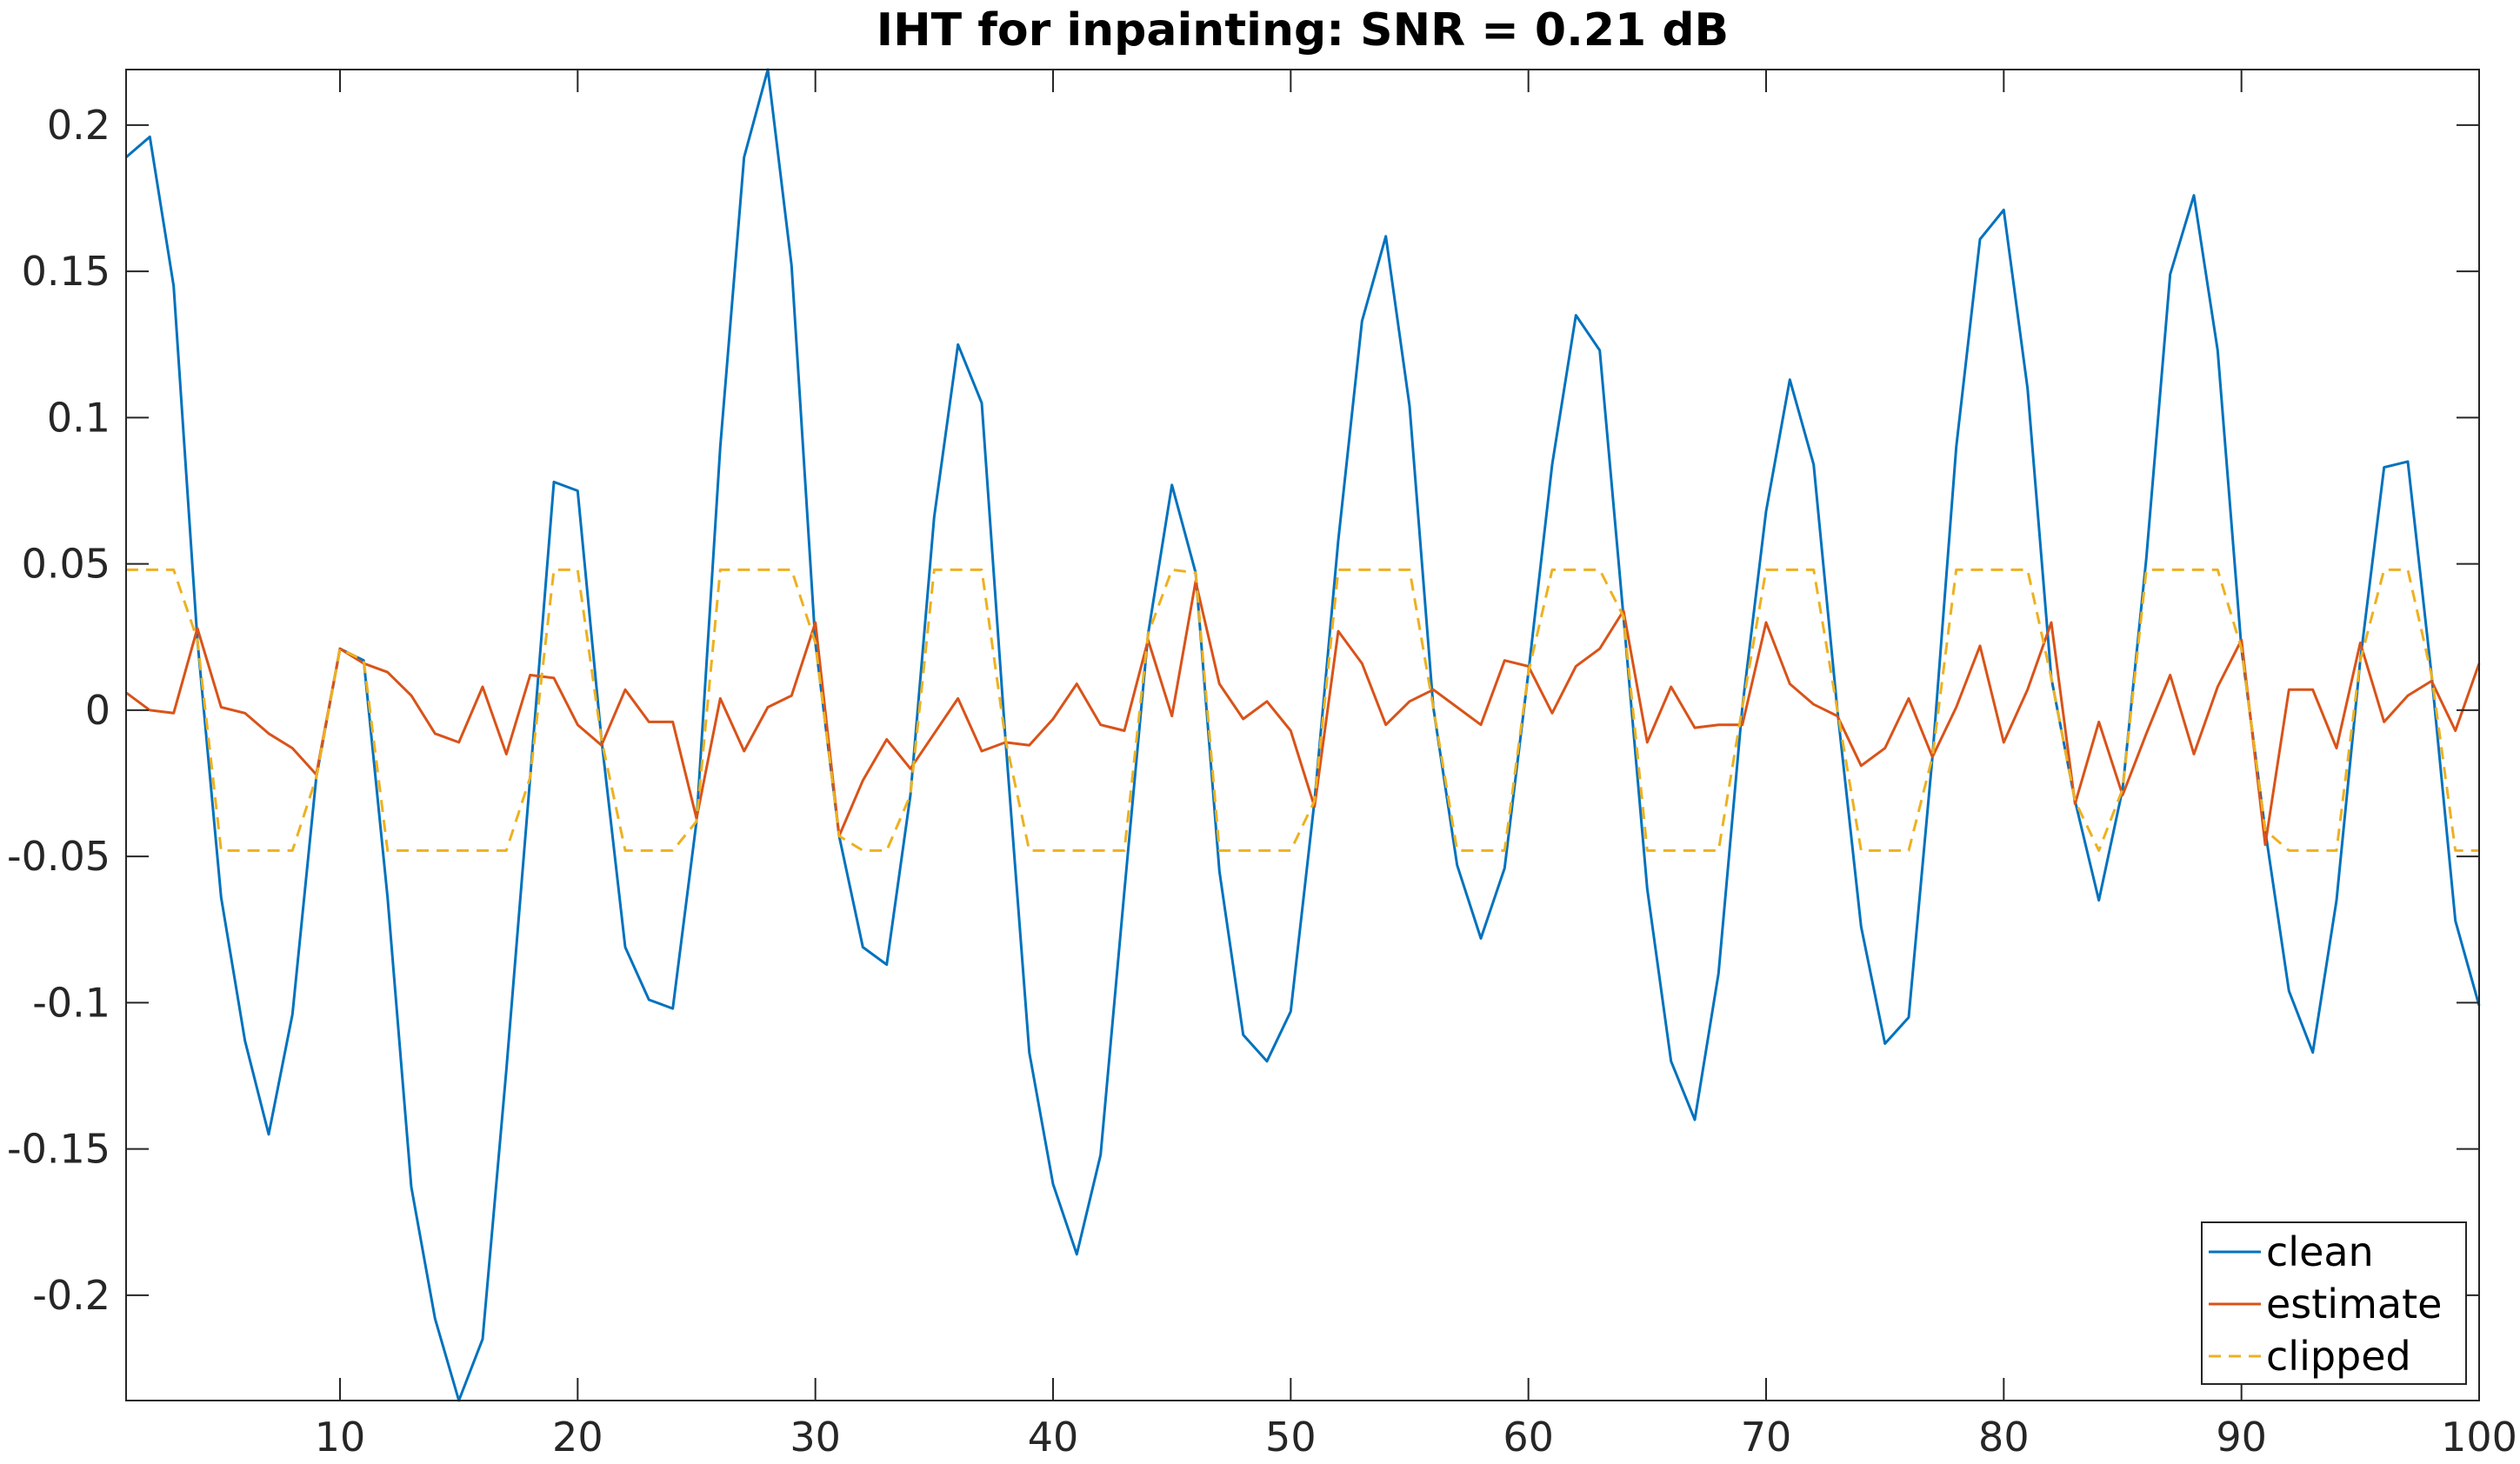  I want to click on x-tick-label: 40, so click(1053, 1437).